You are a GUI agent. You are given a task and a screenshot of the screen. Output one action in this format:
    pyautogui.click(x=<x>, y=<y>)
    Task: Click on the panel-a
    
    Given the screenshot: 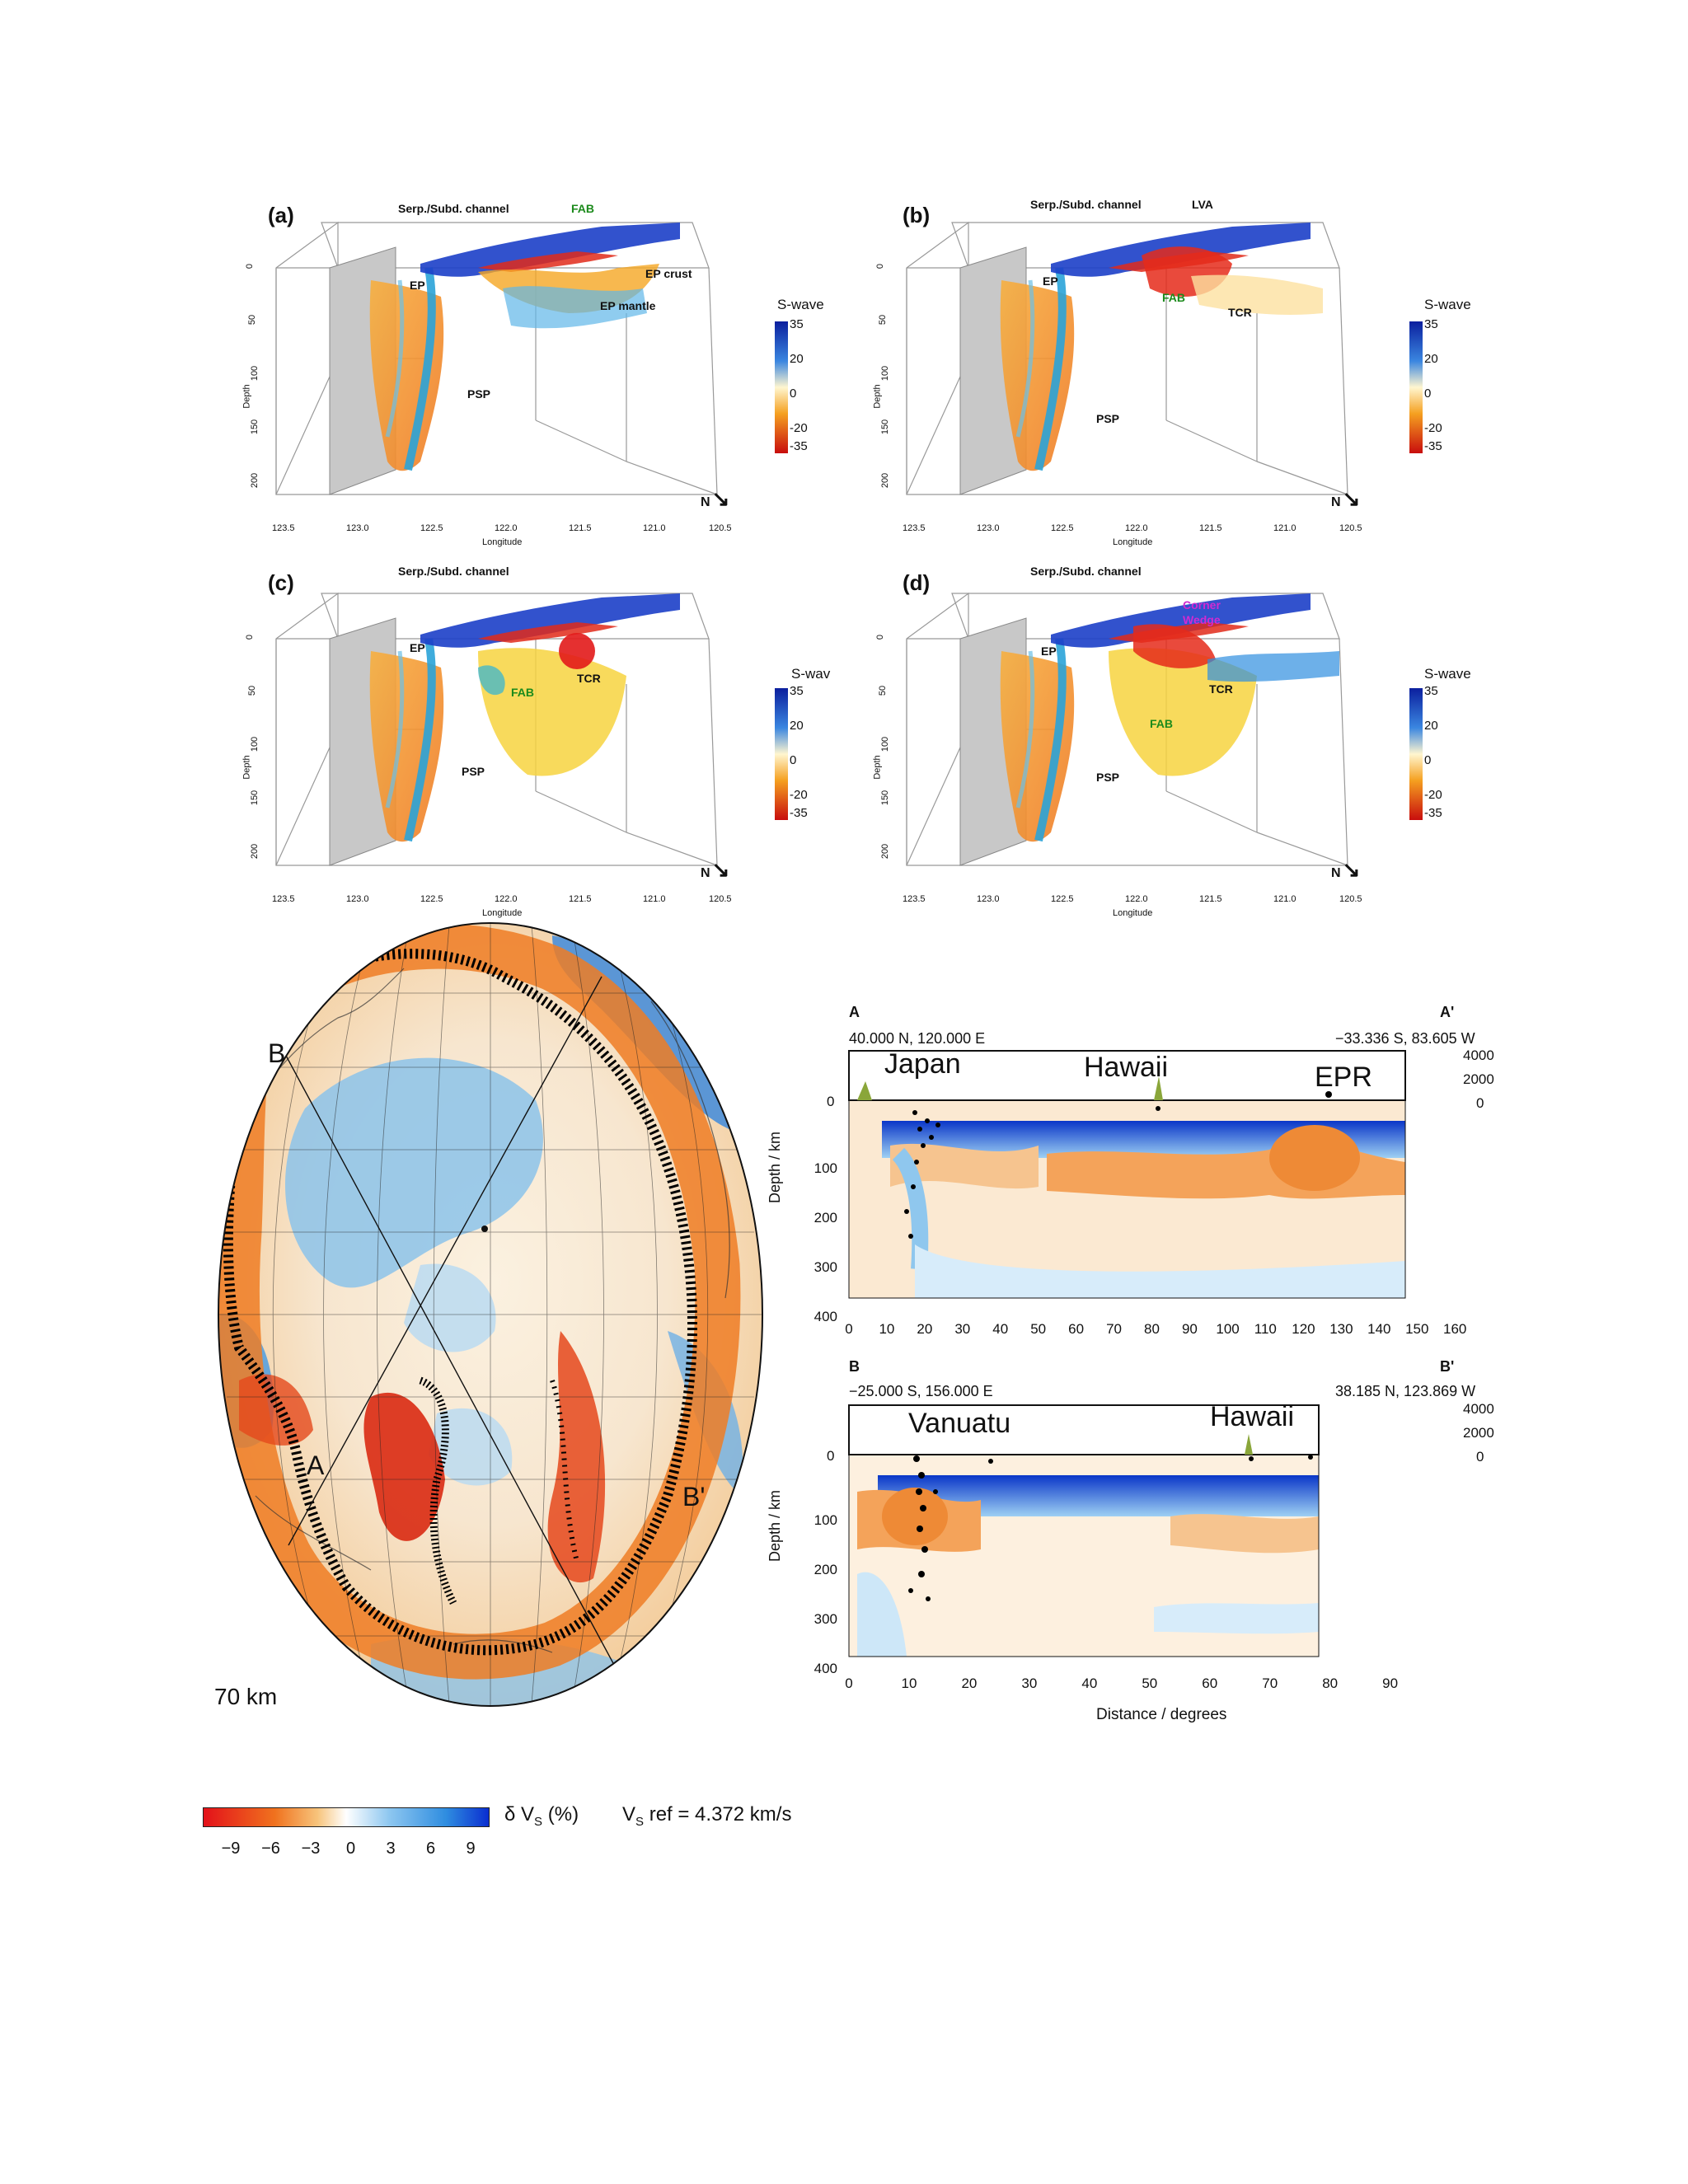 What is the action you would take?
    pyautogui.click(x=497, y=358)
    